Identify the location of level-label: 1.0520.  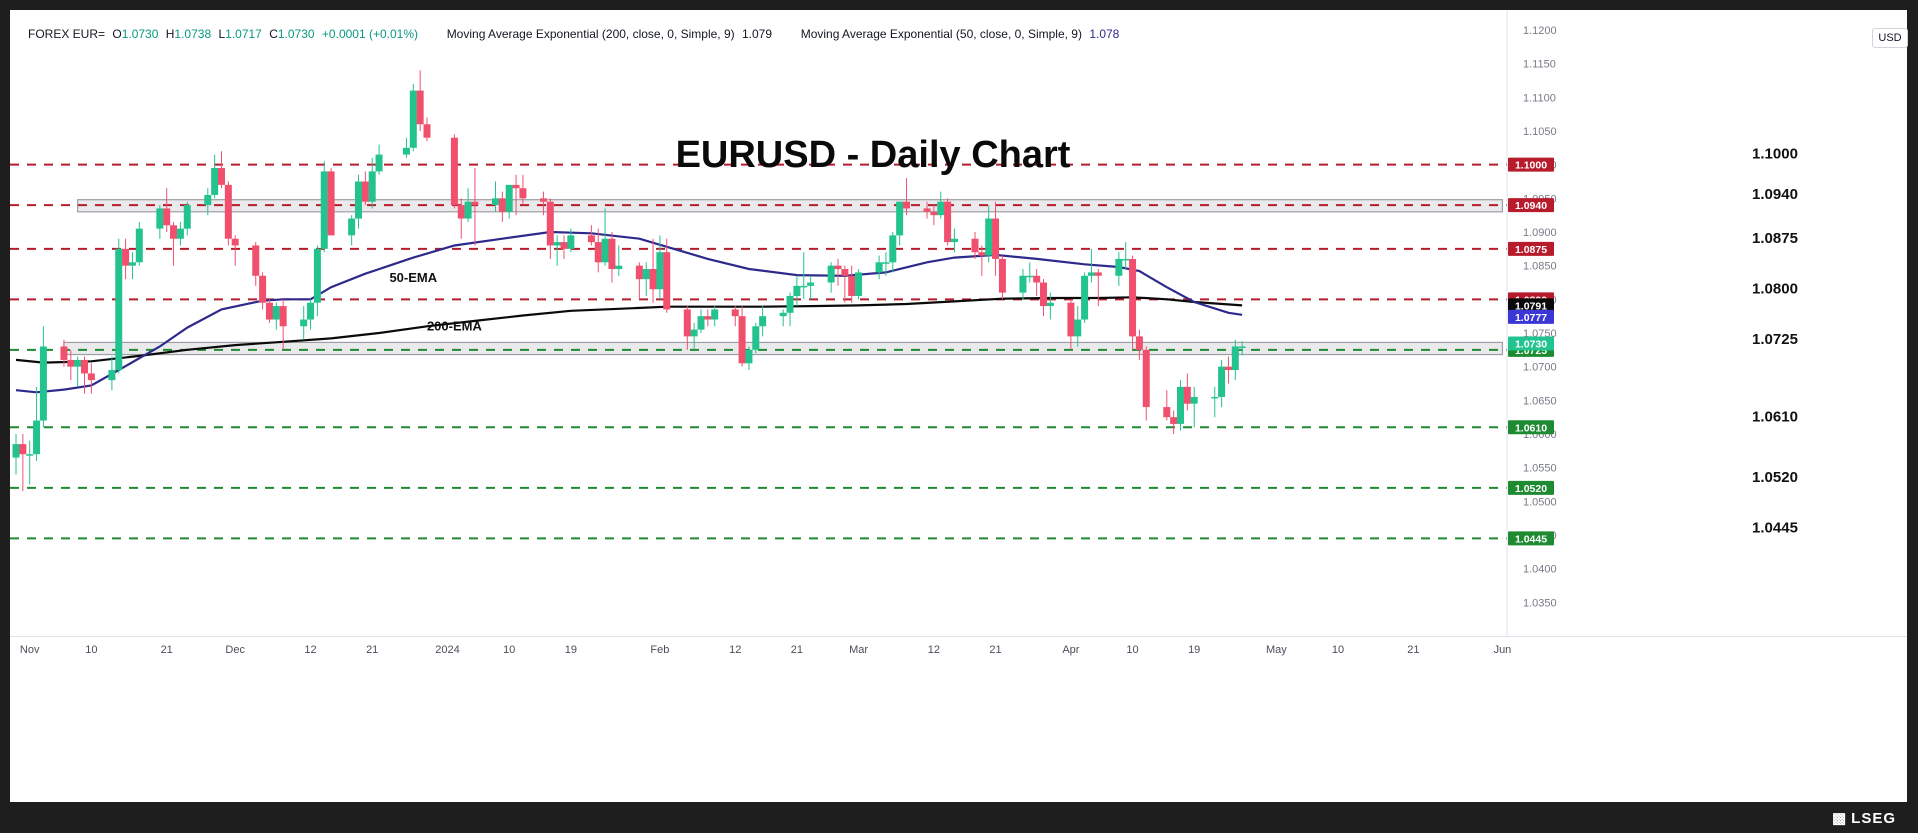
(1775, 477).